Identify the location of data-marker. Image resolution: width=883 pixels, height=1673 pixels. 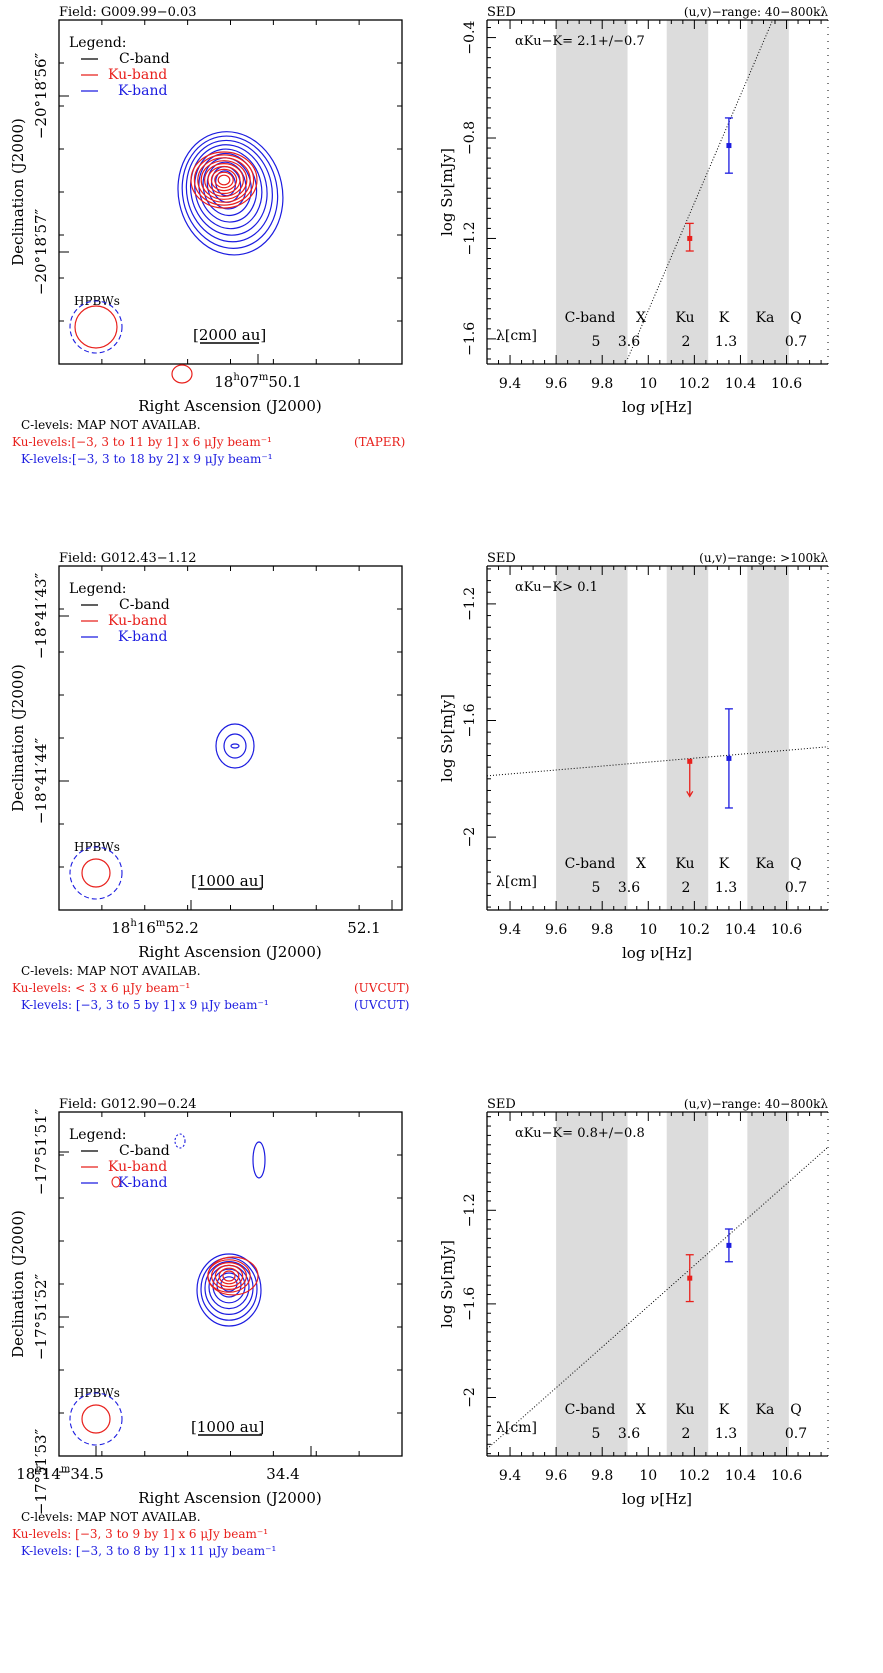
(729, 1245).